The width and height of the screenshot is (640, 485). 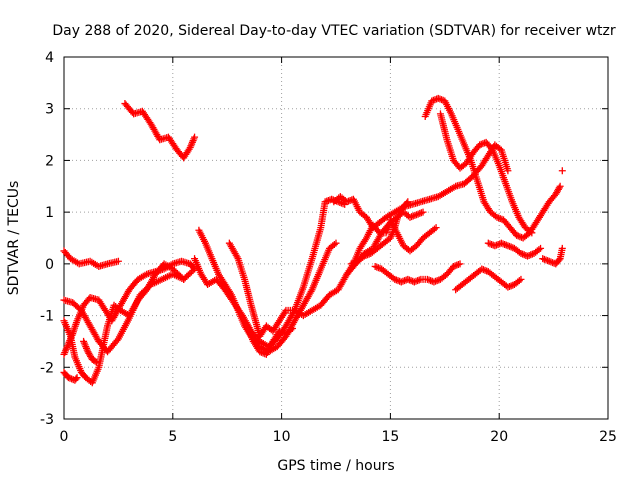 What do you see at coordinates (49, 213) in the screenshot?
I see `y-tick-label: 1` at bounding box center [49, 213].